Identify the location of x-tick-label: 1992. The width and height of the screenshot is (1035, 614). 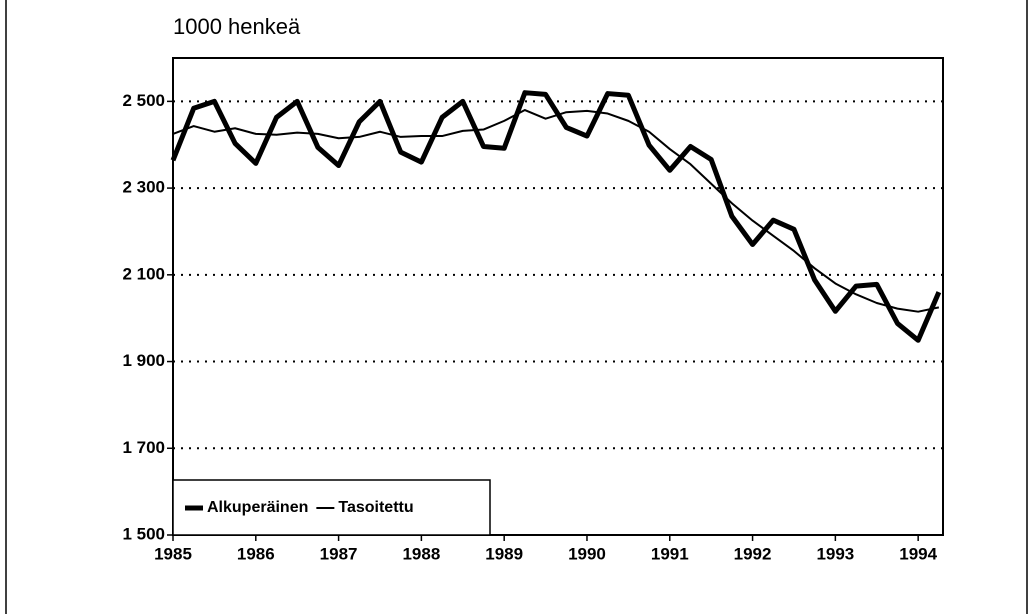
(753, 553).